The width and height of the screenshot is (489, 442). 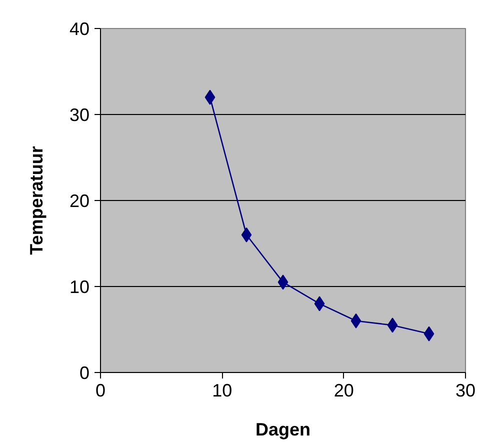 What do you see at coordinates (222, 390) in the screenshot?
I see `x-tick-label: 10` at bounding box center [222, 390].